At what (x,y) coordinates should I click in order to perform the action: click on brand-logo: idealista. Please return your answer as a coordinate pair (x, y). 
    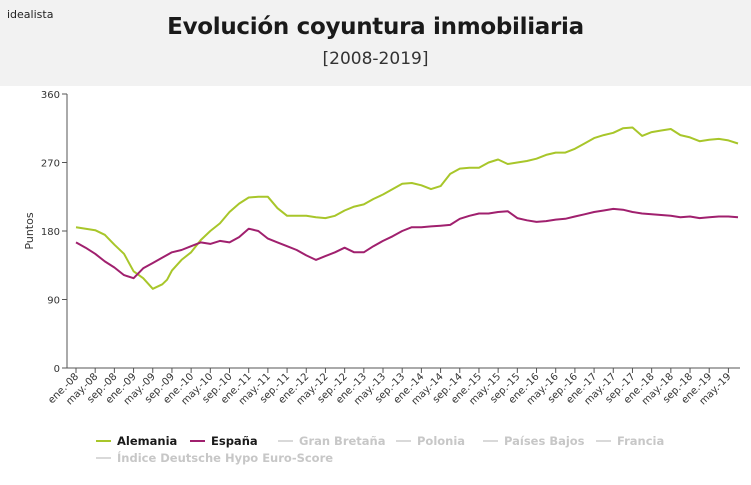
    Looking at the image, I should click on (30, 14).